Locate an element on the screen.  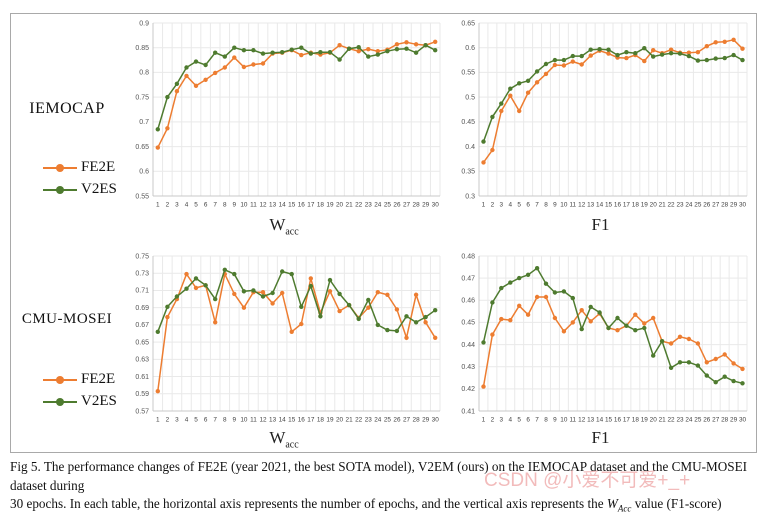
svg-text: 0.47 is located at coordinates (468, 278).